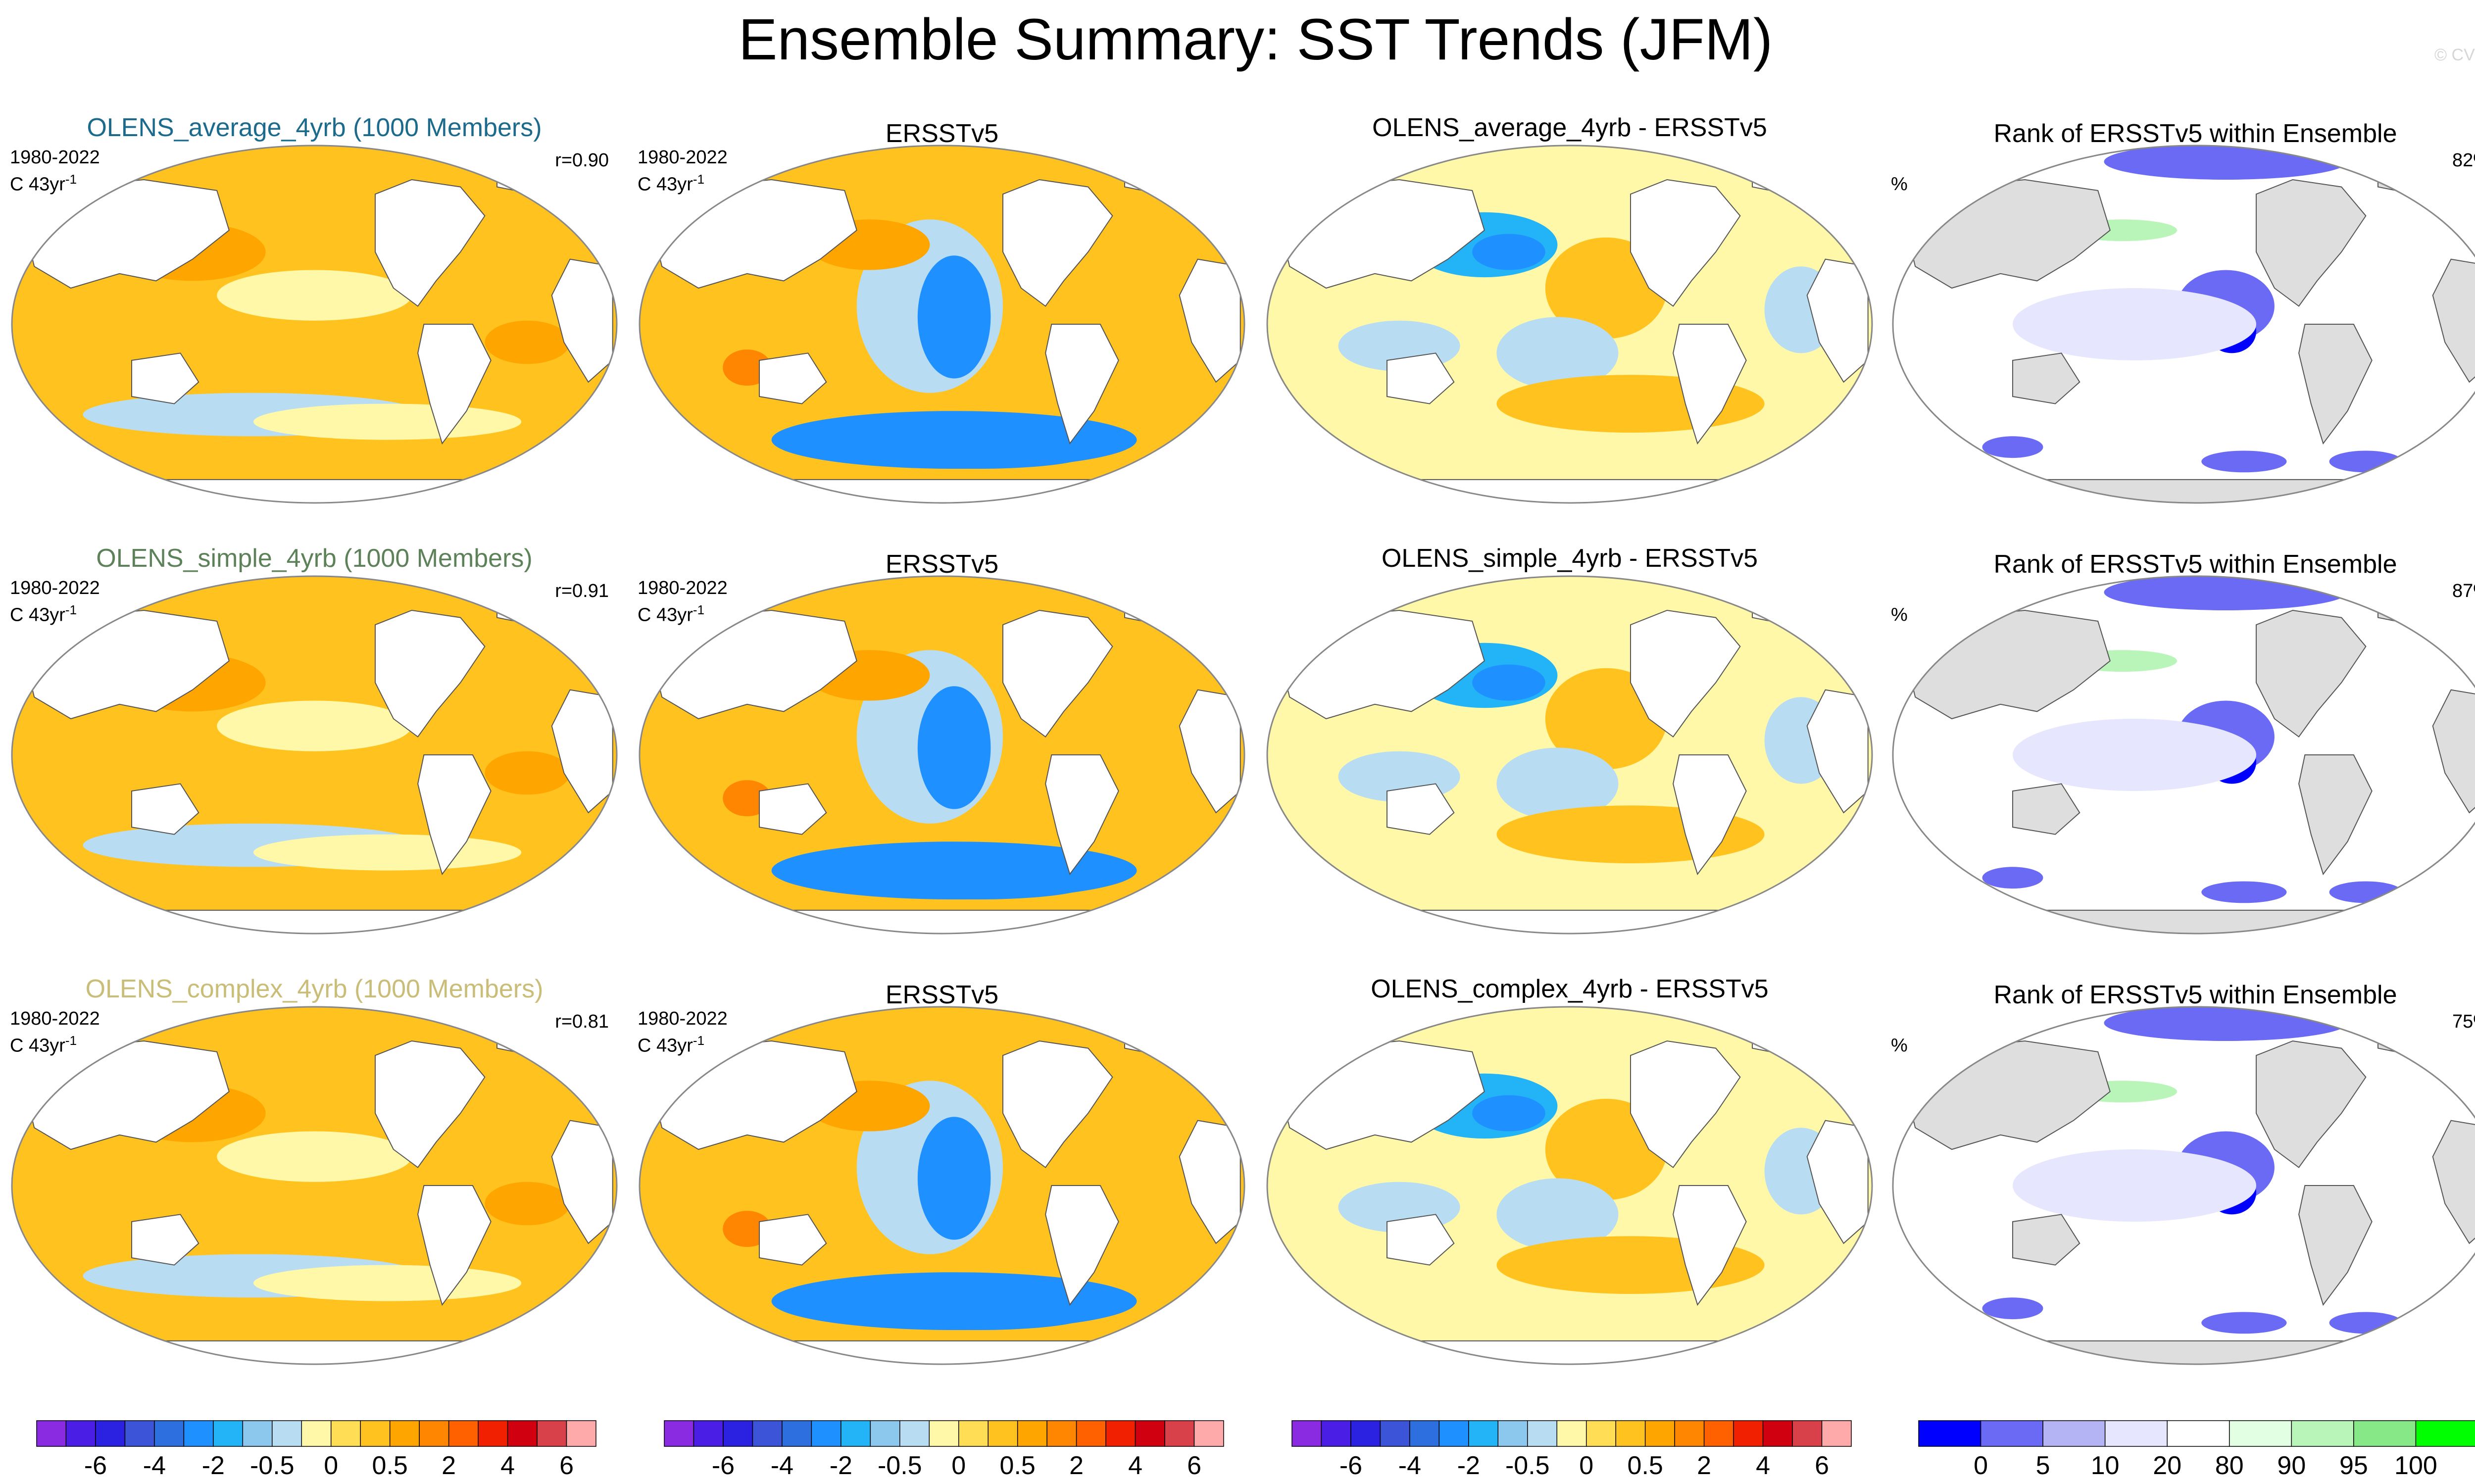 Image resolution: width=2475 pixels, height=1484 pixels. I want to click on colorbar-tick-label: 6, so click(1194, 1465).